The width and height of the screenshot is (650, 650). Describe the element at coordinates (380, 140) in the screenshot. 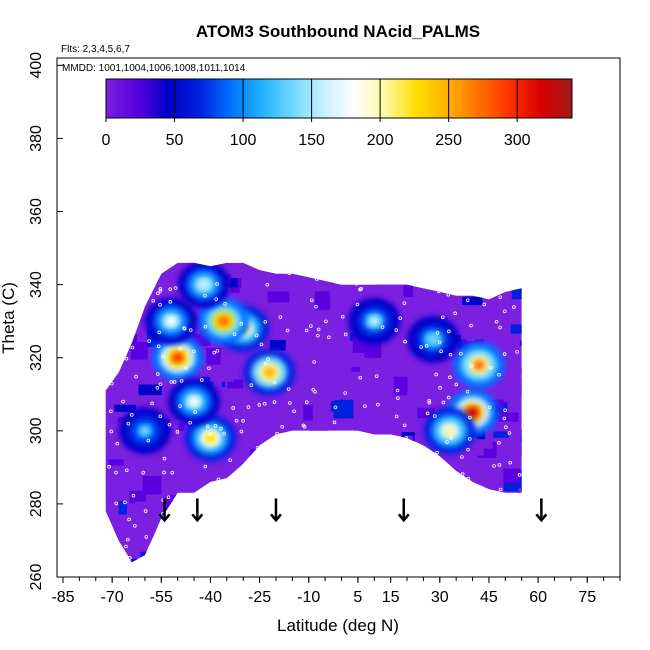

I see `colorbar-tick-label: 200` at that location.